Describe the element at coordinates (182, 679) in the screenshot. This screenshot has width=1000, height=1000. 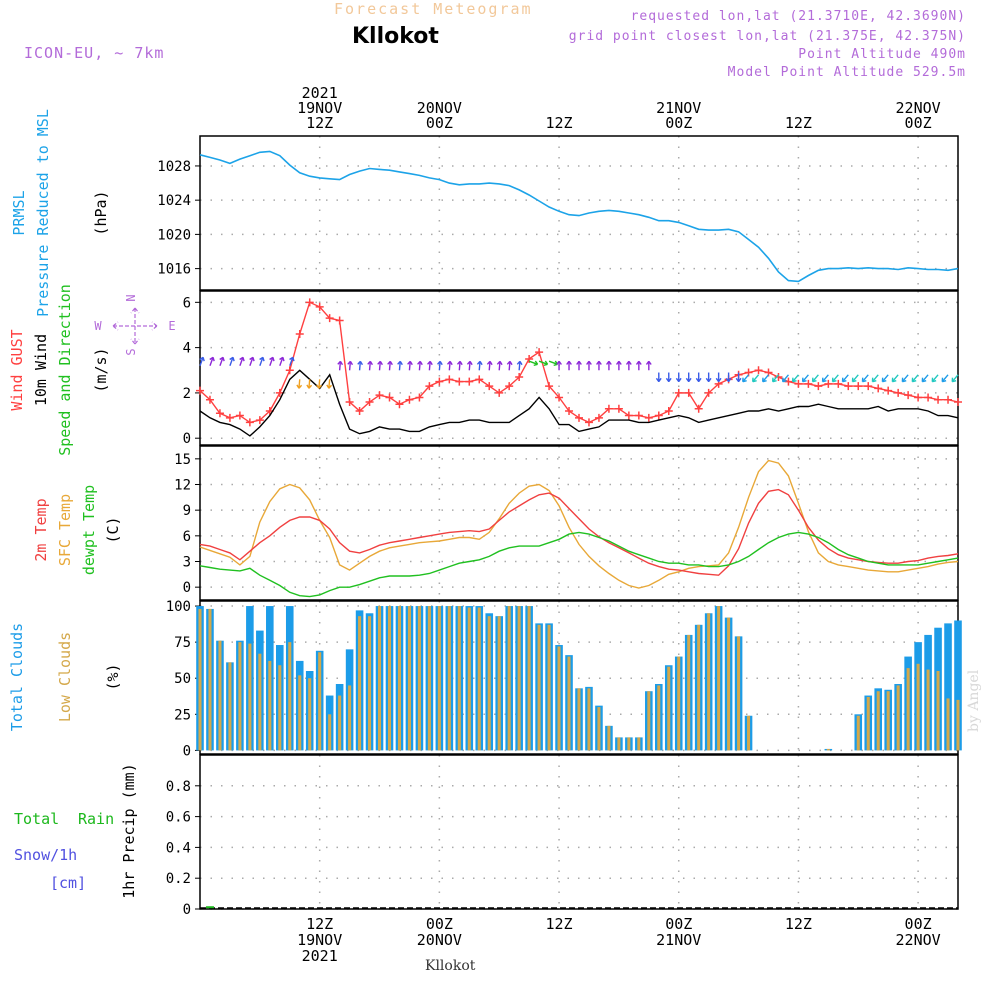
I see `clouds-ytick-label: 50` at that location.